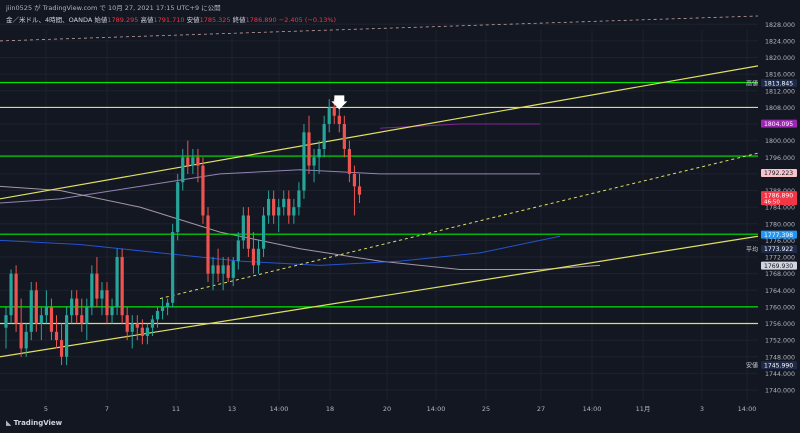 The height and width of the screenshot is (433, 800). What do you see at coordinates (778, 195) in the screenshot?
I see `price-label-value: 1786.890` at bounding box center [778, 195].